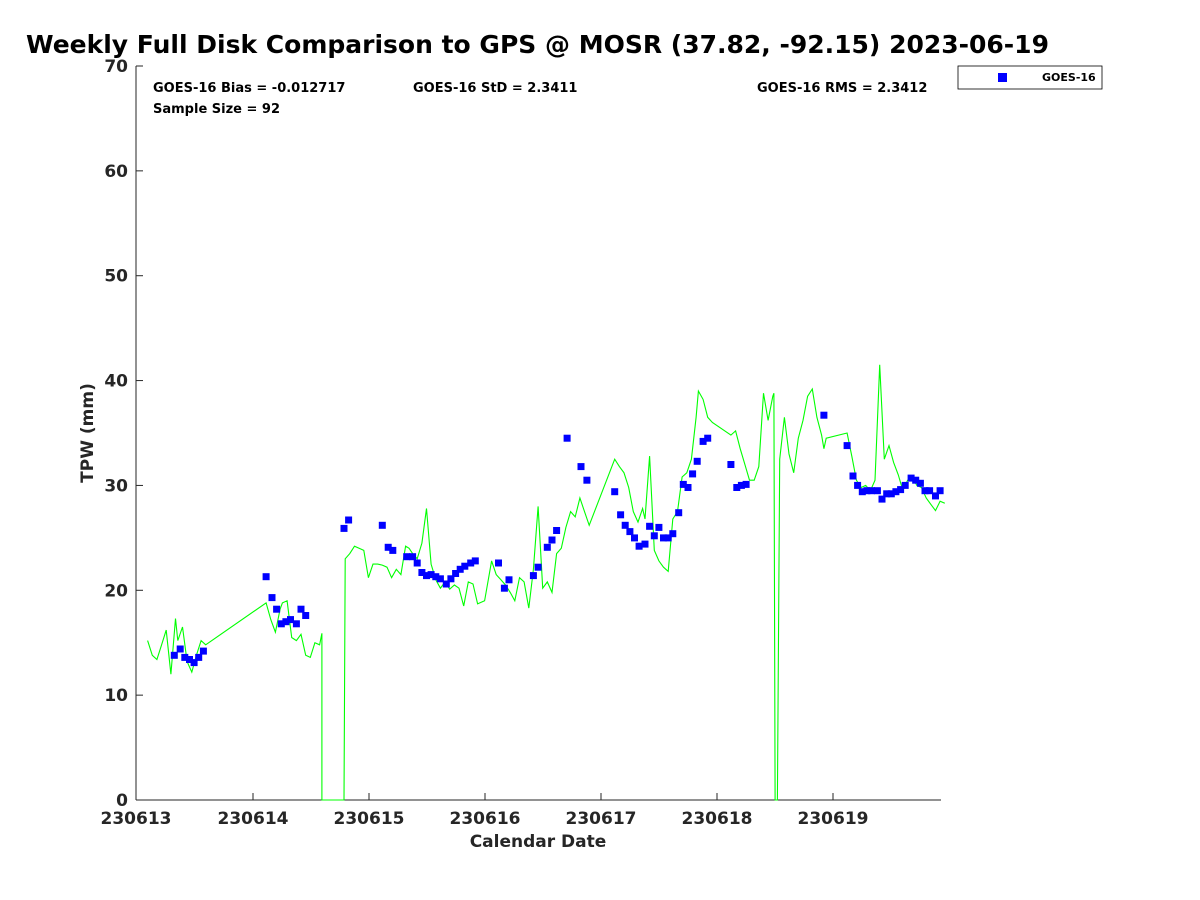 This screenshot has height=900, width=1200. What do you see at coordinates (1030, 77) in the screenshot?
I see `legend-frame` at bounding box center [1030, 77].